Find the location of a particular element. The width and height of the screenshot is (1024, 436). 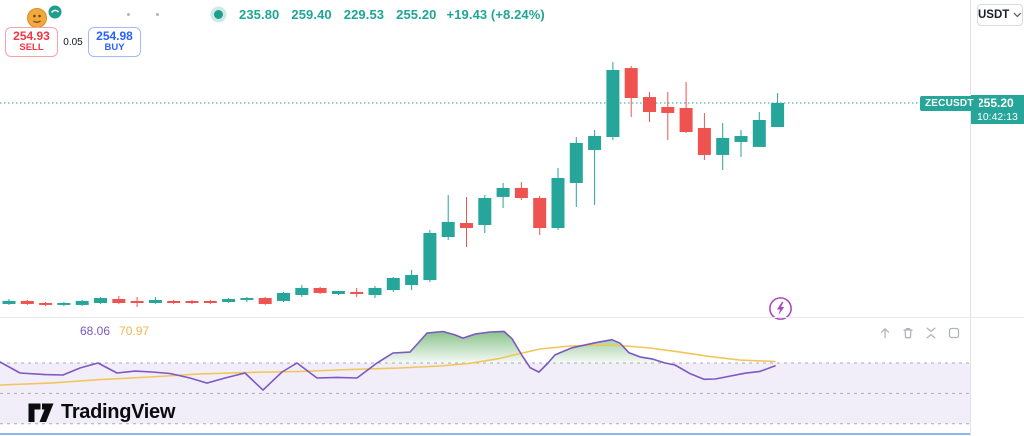

maximize-pane-button is located at coordinates (954, 333).